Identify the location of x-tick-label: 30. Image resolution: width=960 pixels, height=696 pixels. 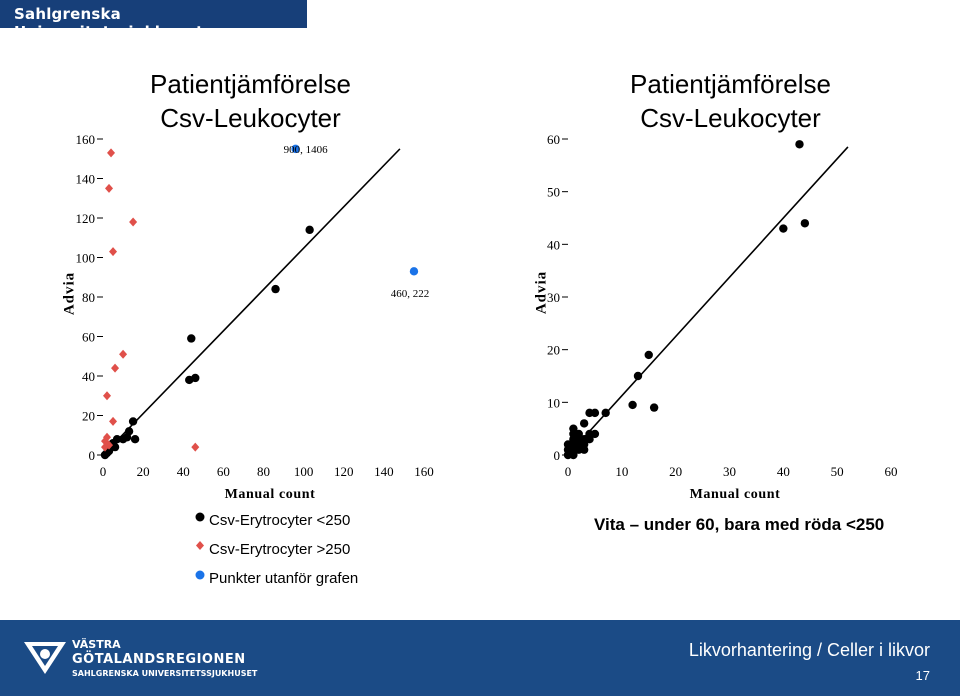
(729, 471).